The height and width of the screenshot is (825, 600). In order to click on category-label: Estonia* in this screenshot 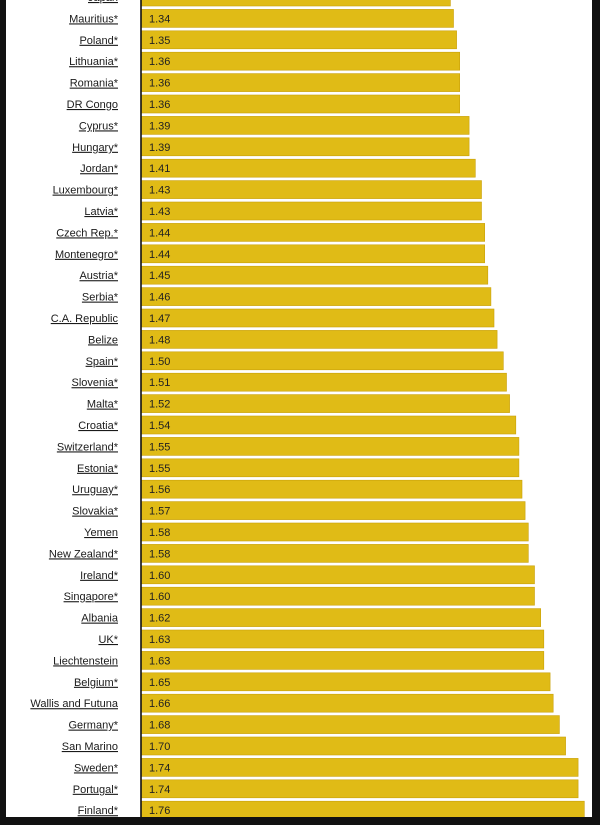, I will do `click(98, 469)`.